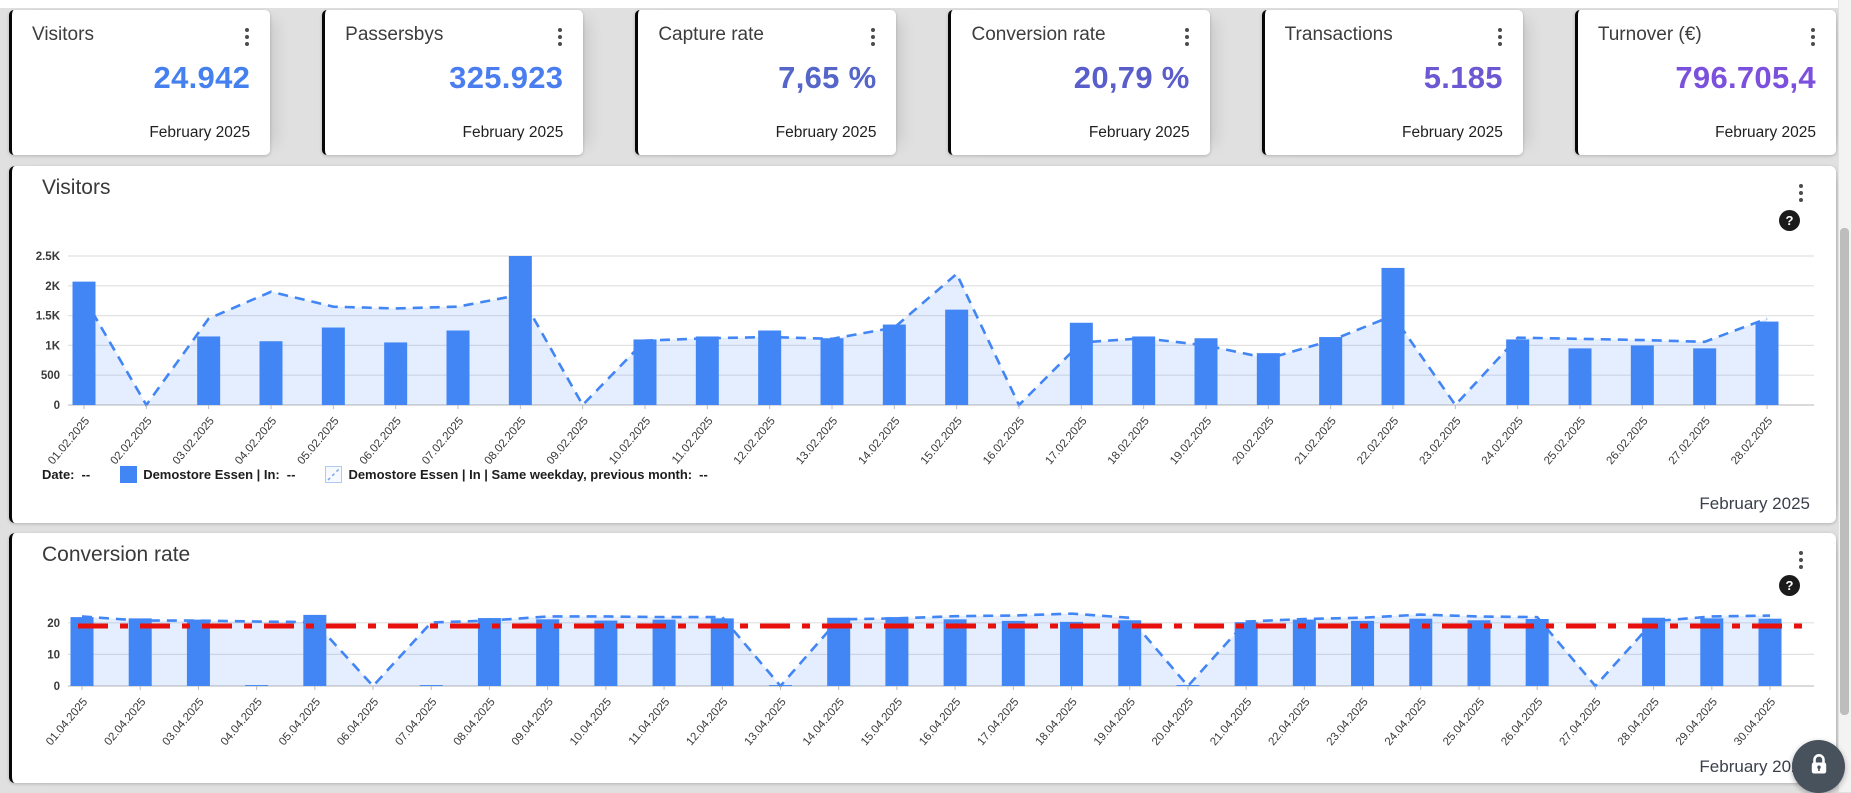  What do you see at coordinates (1844, 471) in the screenshot?
I see `scrollbar-thumb` at bounding box center [1844, 471].